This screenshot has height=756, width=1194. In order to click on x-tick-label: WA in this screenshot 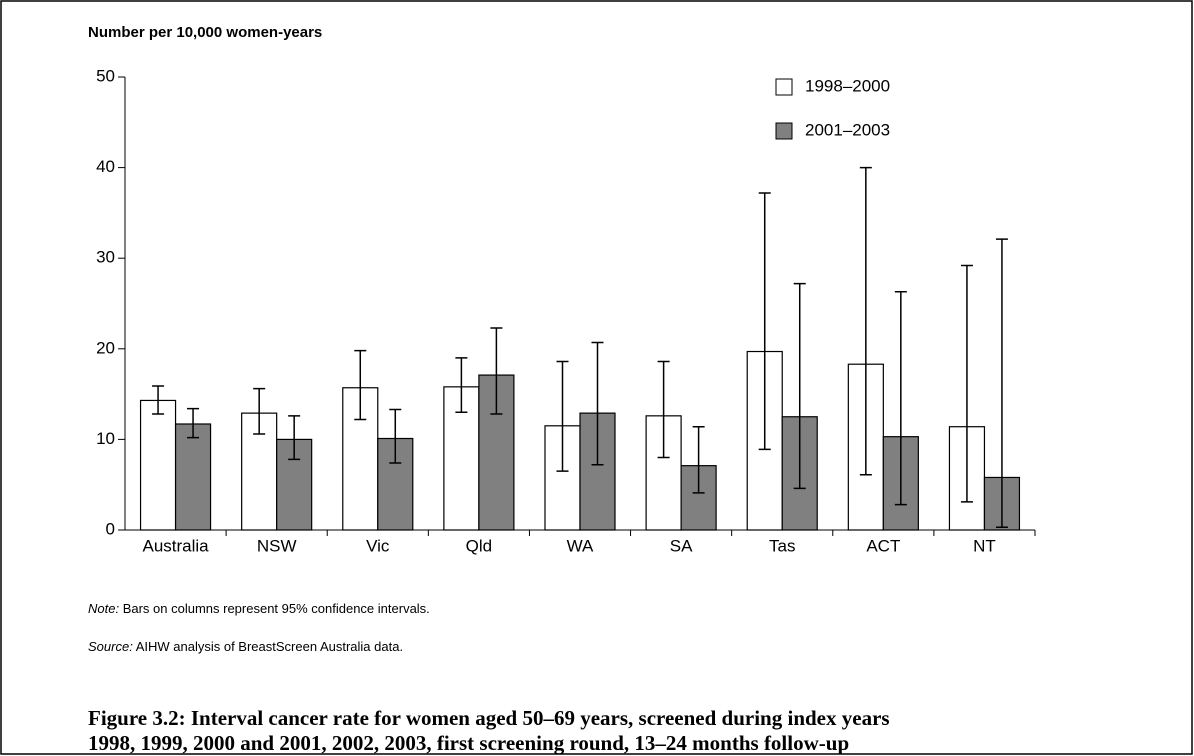, I will do `click(580, 545)`.